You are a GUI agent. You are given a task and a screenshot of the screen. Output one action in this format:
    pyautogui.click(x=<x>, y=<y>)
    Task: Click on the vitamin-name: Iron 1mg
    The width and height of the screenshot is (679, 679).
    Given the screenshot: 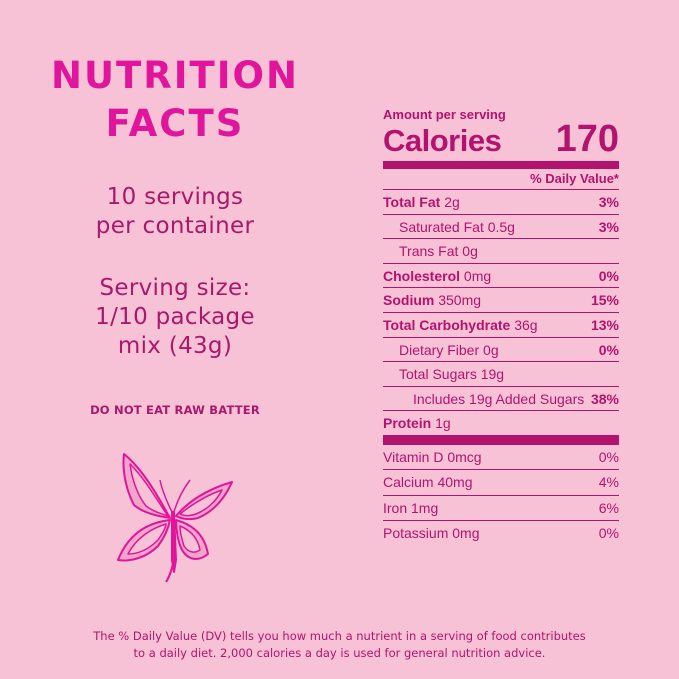 What is the action you would take?
    pyautogui.click(x=410, y=508)
    